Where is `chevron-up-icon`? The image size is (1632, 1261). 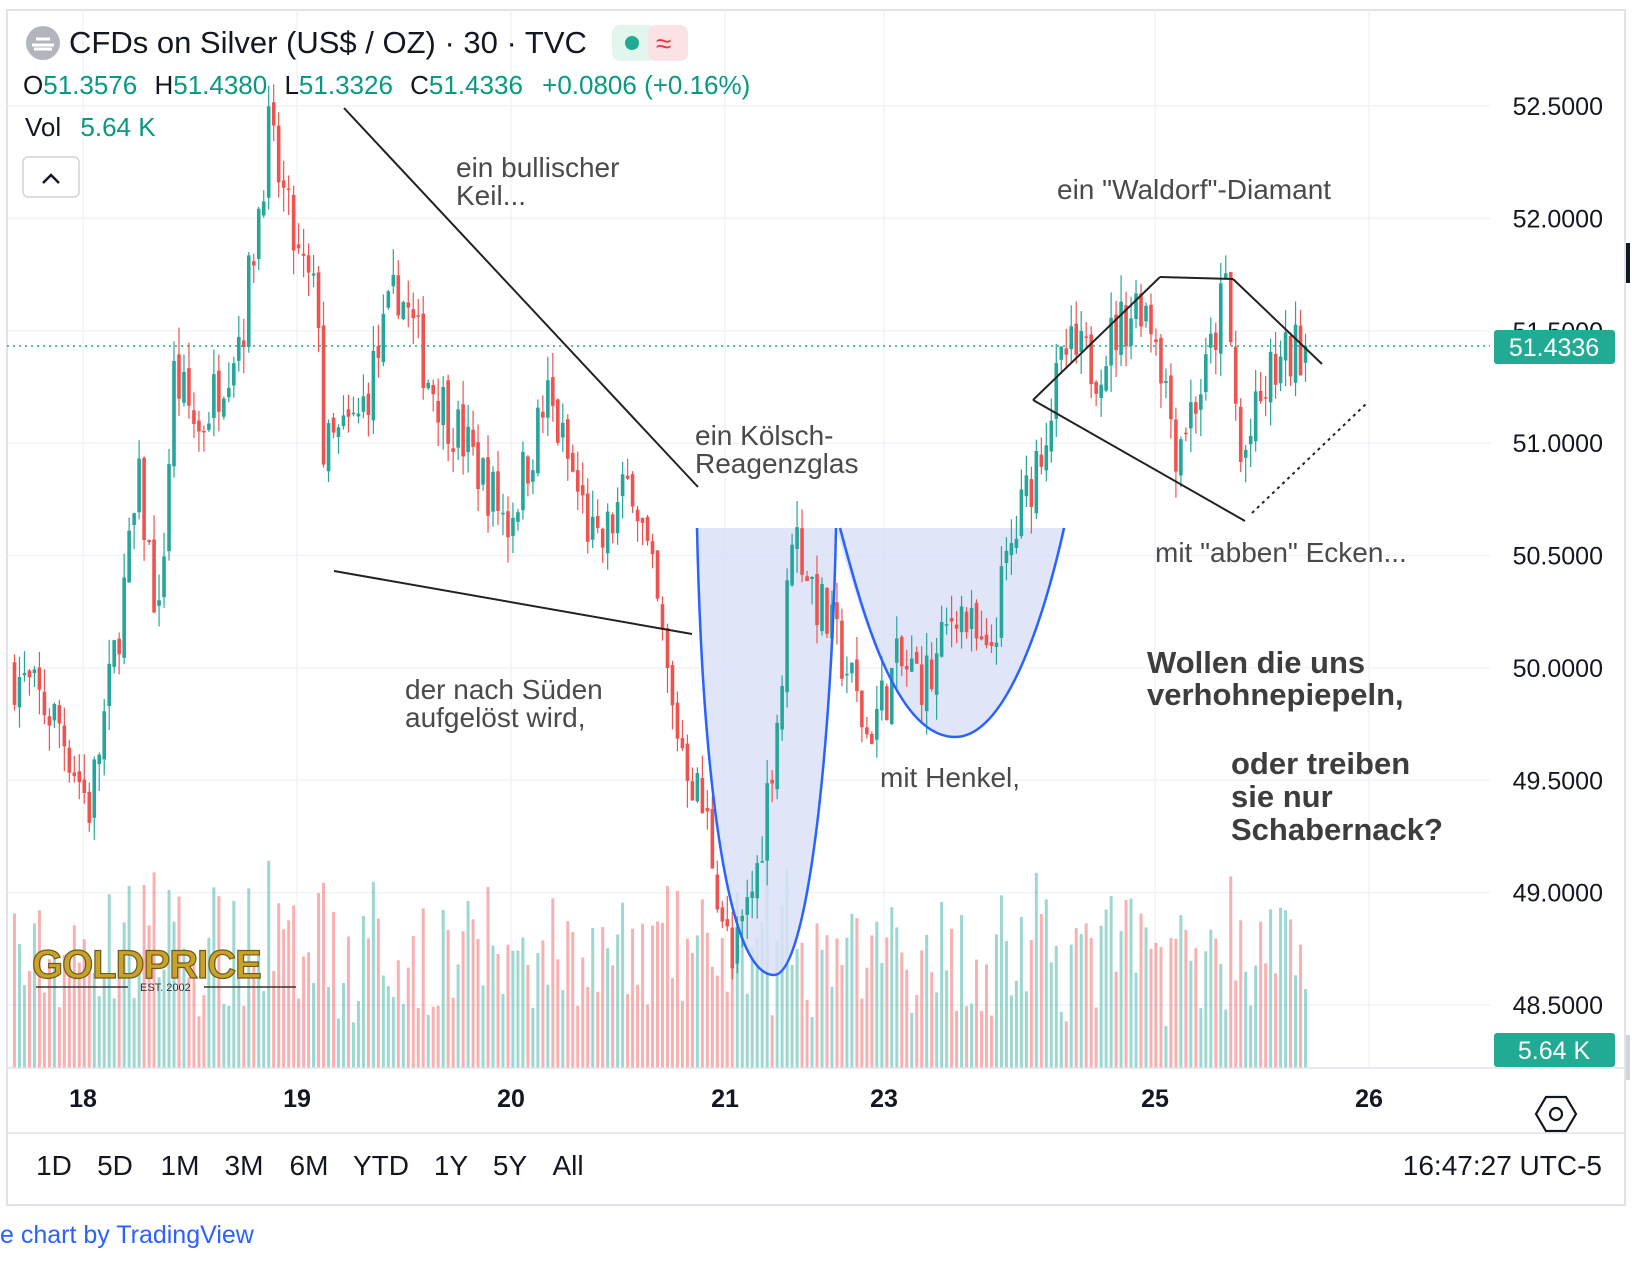
chevron-up-icon is located at coordinates (51, 178).